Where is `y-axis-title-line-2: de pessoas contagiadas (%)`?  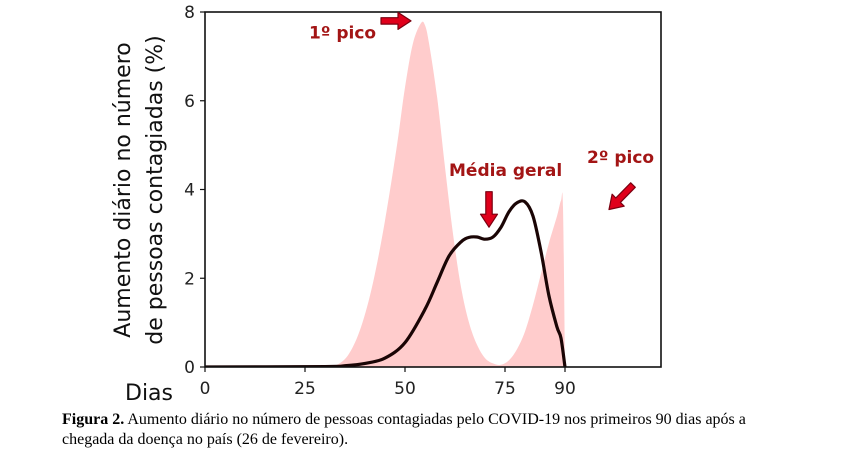 y-axis-title-line-2: de pessoas contagiadas (%) is located at coordinates (155, 189).